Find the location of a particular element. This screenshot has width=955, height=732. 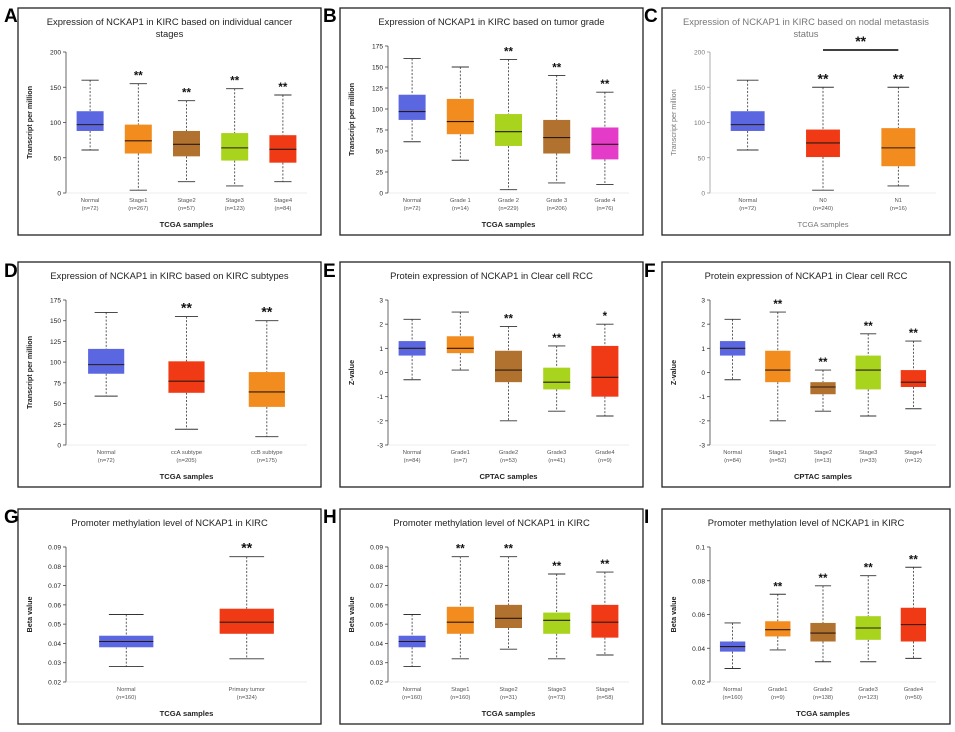

box-n0: ** N0 (n=240) is located at coordinates (823, 141).